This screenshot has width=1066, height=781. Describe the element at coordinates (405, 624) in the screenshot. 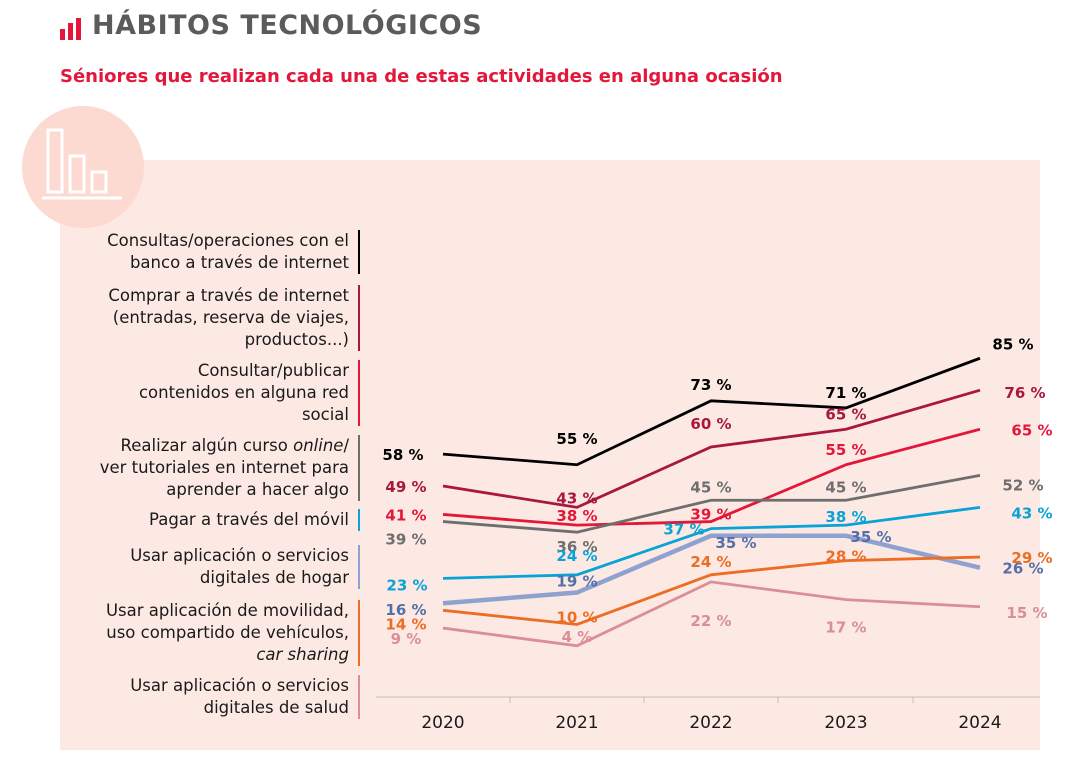

I see `data-label: 14 %` at that location.